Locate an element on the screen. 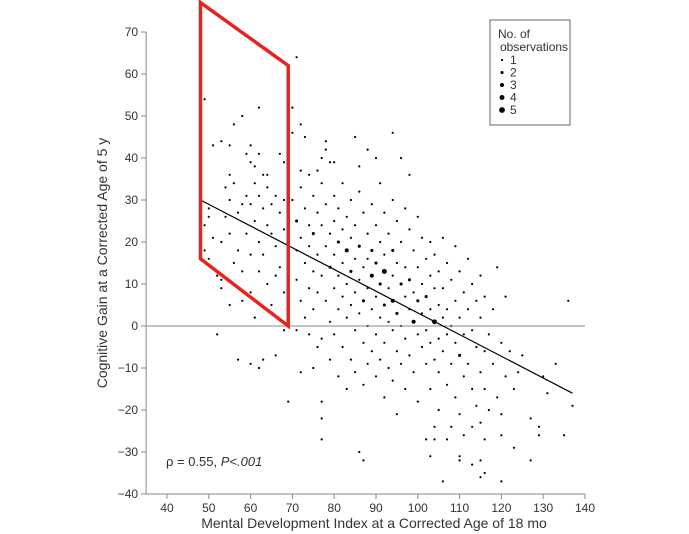 This screenshot has width=689, height=534. x-tick-label: 110 is located at coordinates (459, 508).